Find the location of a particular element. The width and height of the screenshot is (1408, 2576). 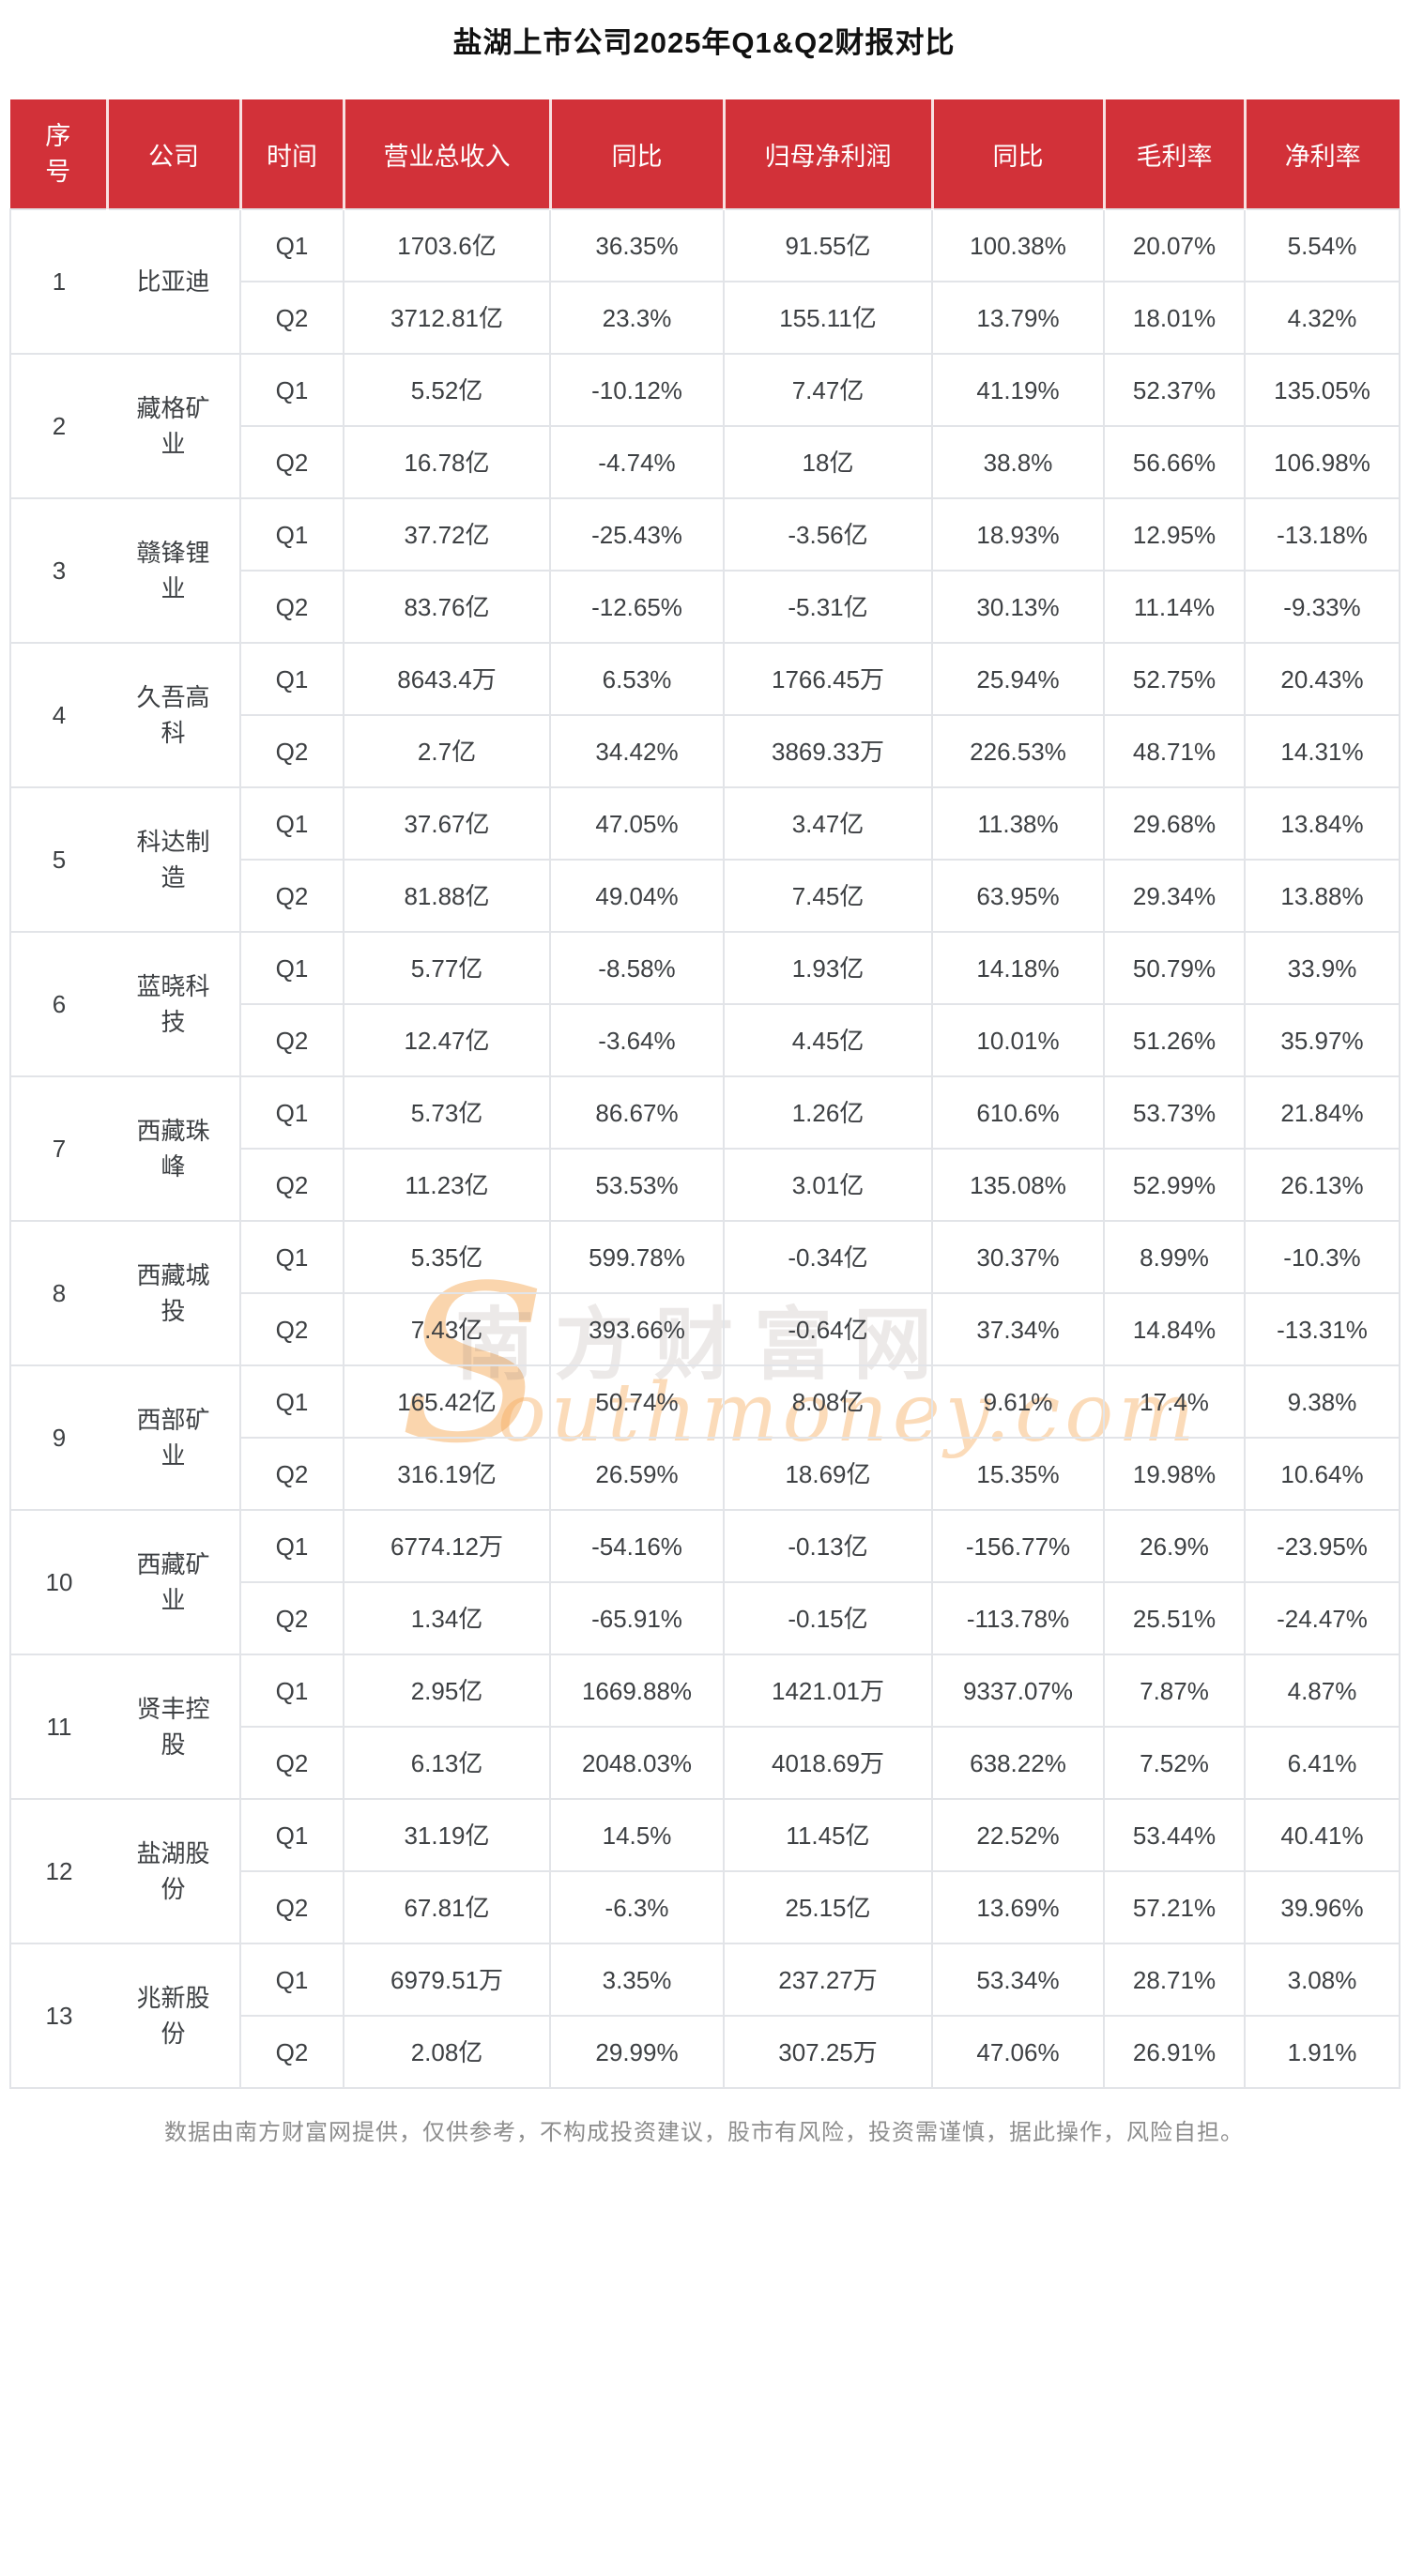

cell-revenue-yoy: 3.35% is located at coordinates (637, 1980).